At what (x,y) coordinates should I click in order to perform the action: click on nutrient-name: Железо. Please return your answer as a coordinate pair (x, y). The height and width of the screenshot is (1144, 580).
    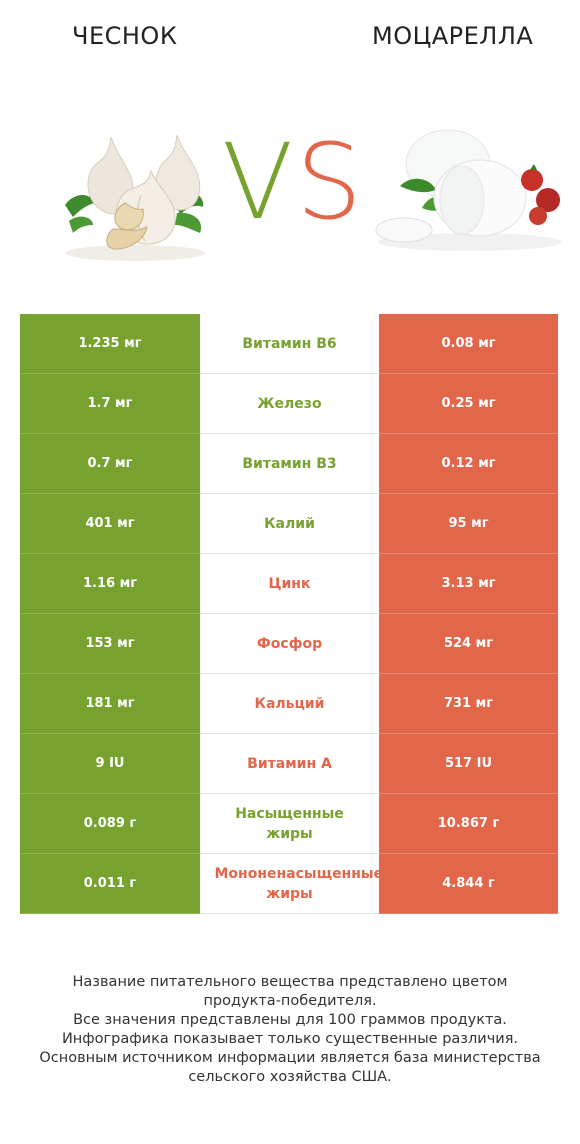
    Looking at the image, I should click on (289, 404).